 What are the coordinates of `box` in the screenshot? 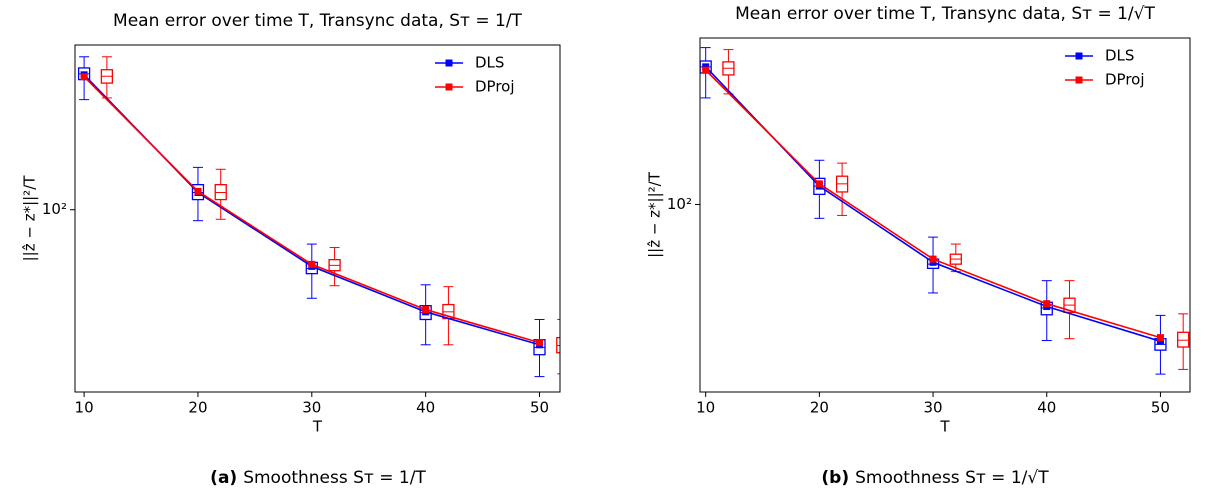 It's located at (1183, 339).